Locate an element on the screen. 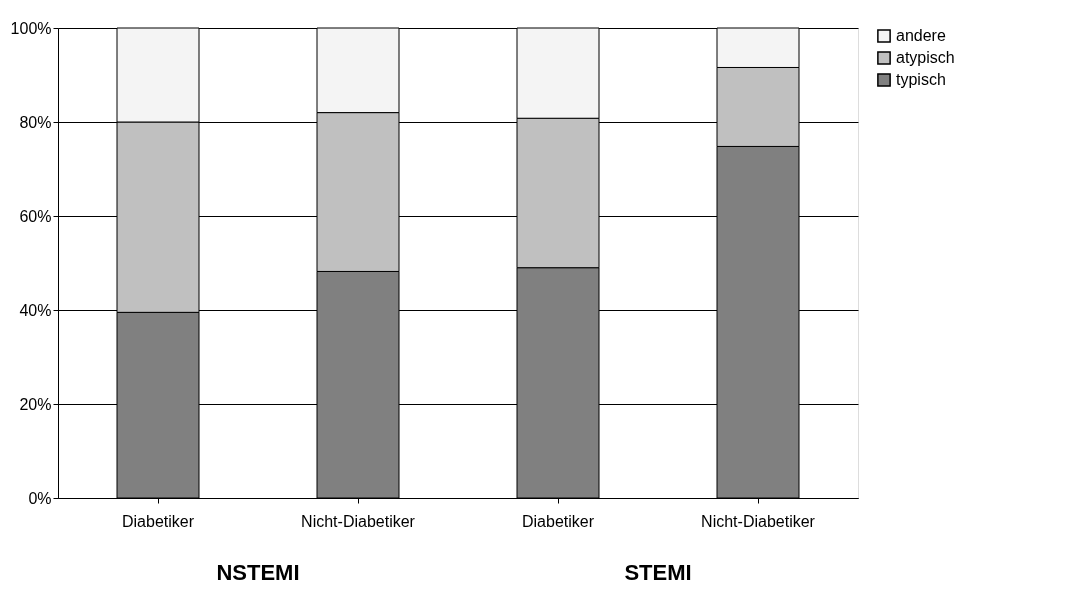  legend-label: atypisch is located at coordinates (925, 57).